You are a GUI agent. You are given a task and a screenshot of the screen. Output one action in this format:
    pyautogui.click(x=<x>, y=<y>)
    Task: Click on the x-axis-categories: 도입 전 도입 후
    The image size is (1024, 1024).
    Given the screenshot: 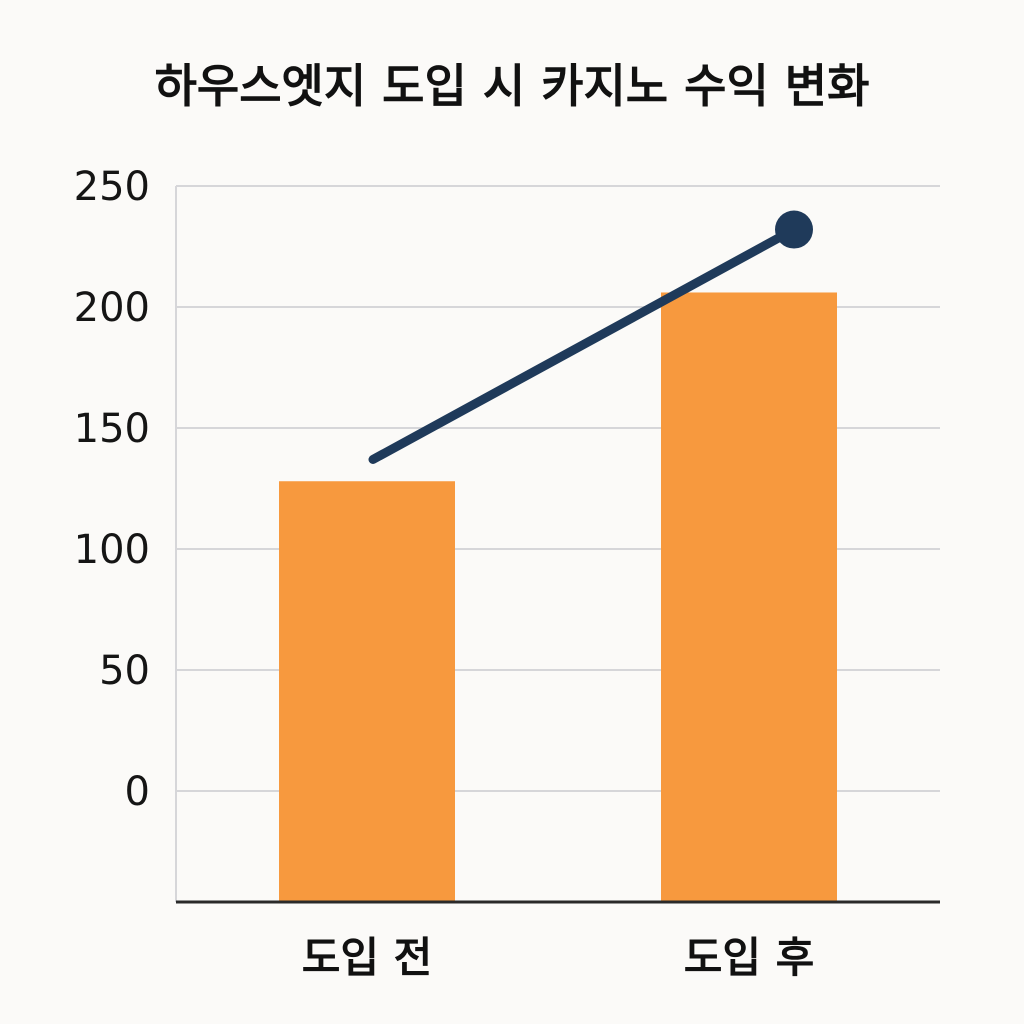 What is the action you would take?
    pyautogui.click(x=558, y=957)
    